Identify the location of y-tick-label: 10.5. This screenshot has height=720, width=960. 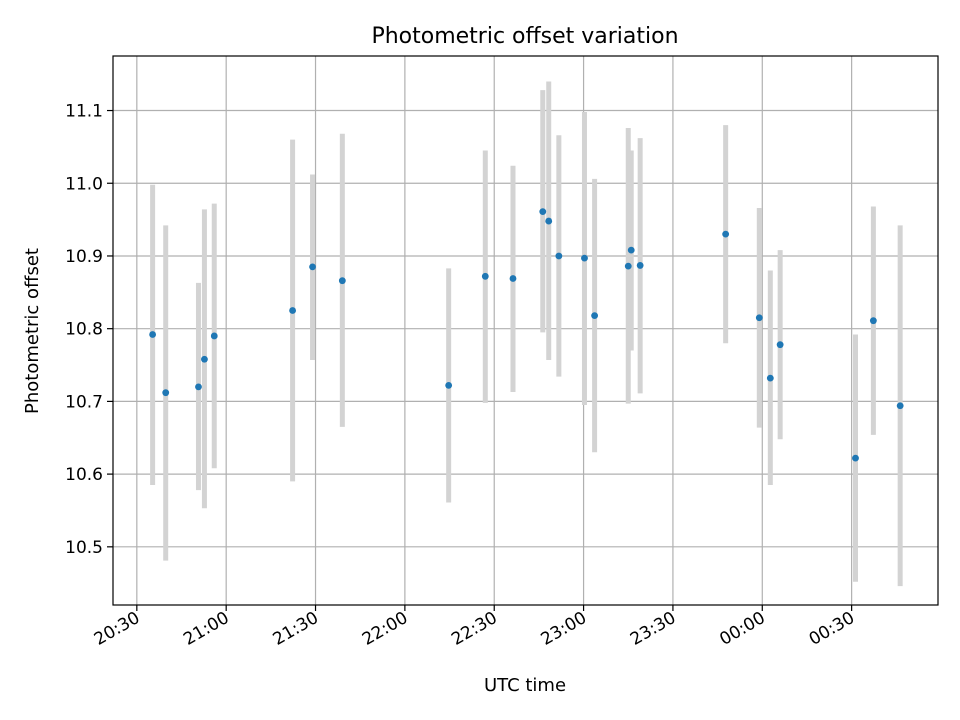
(84, 548).